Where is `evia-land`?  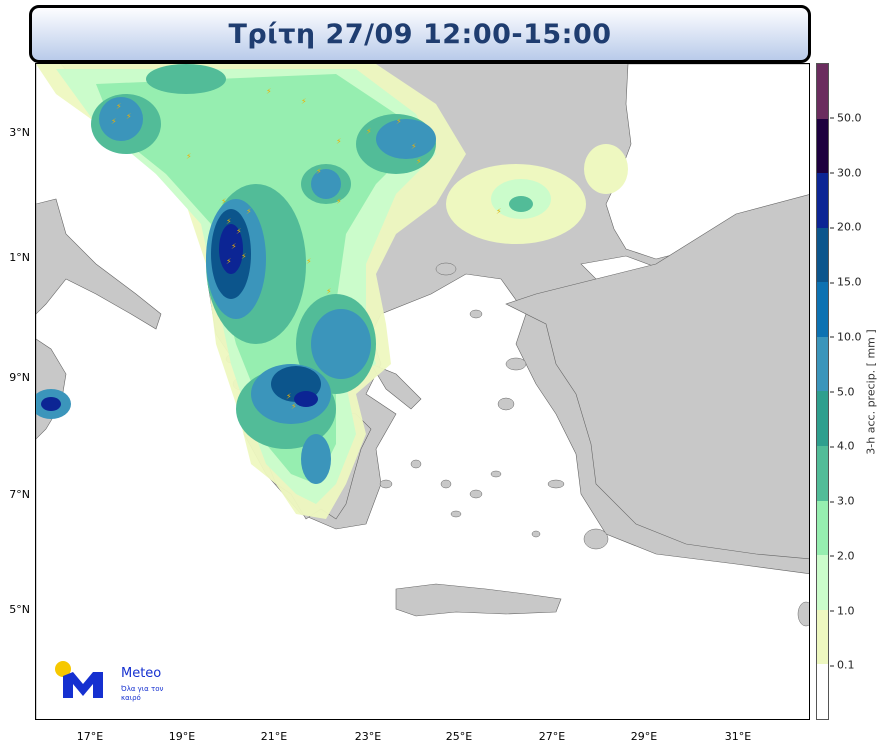
evia-land is located at coordinates (396, 386).